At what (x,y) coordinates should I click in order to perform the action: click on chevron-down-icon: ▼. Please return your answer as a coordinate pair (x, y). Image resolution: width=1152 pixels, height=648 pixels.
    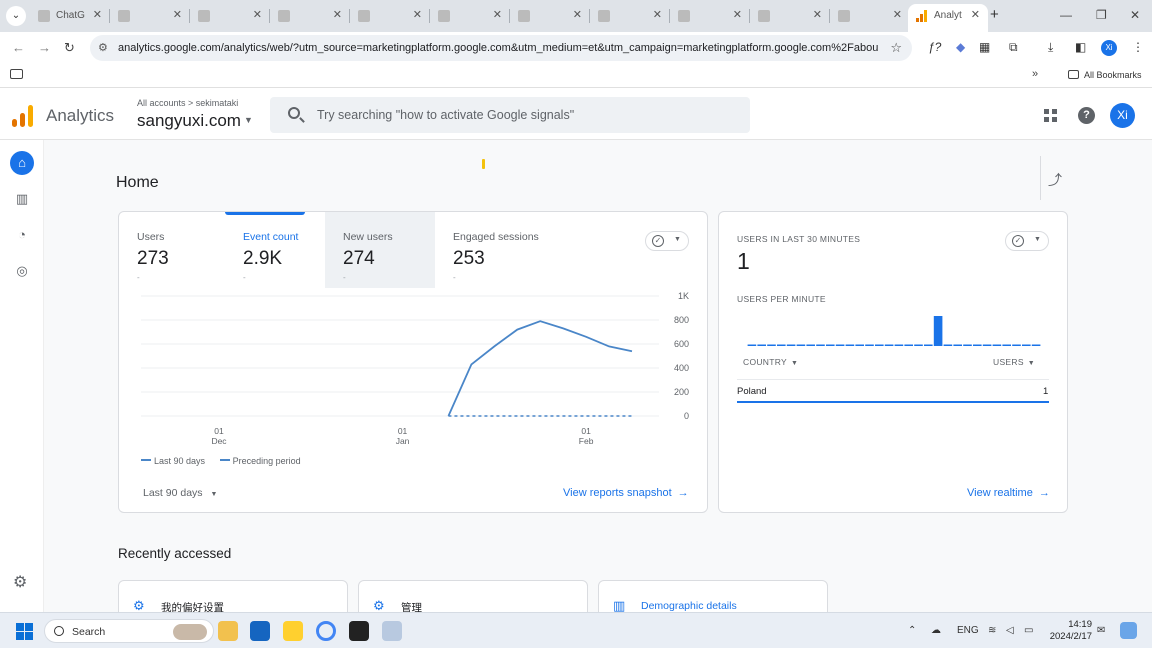
    Looking at the image, I should click on (677, 239).